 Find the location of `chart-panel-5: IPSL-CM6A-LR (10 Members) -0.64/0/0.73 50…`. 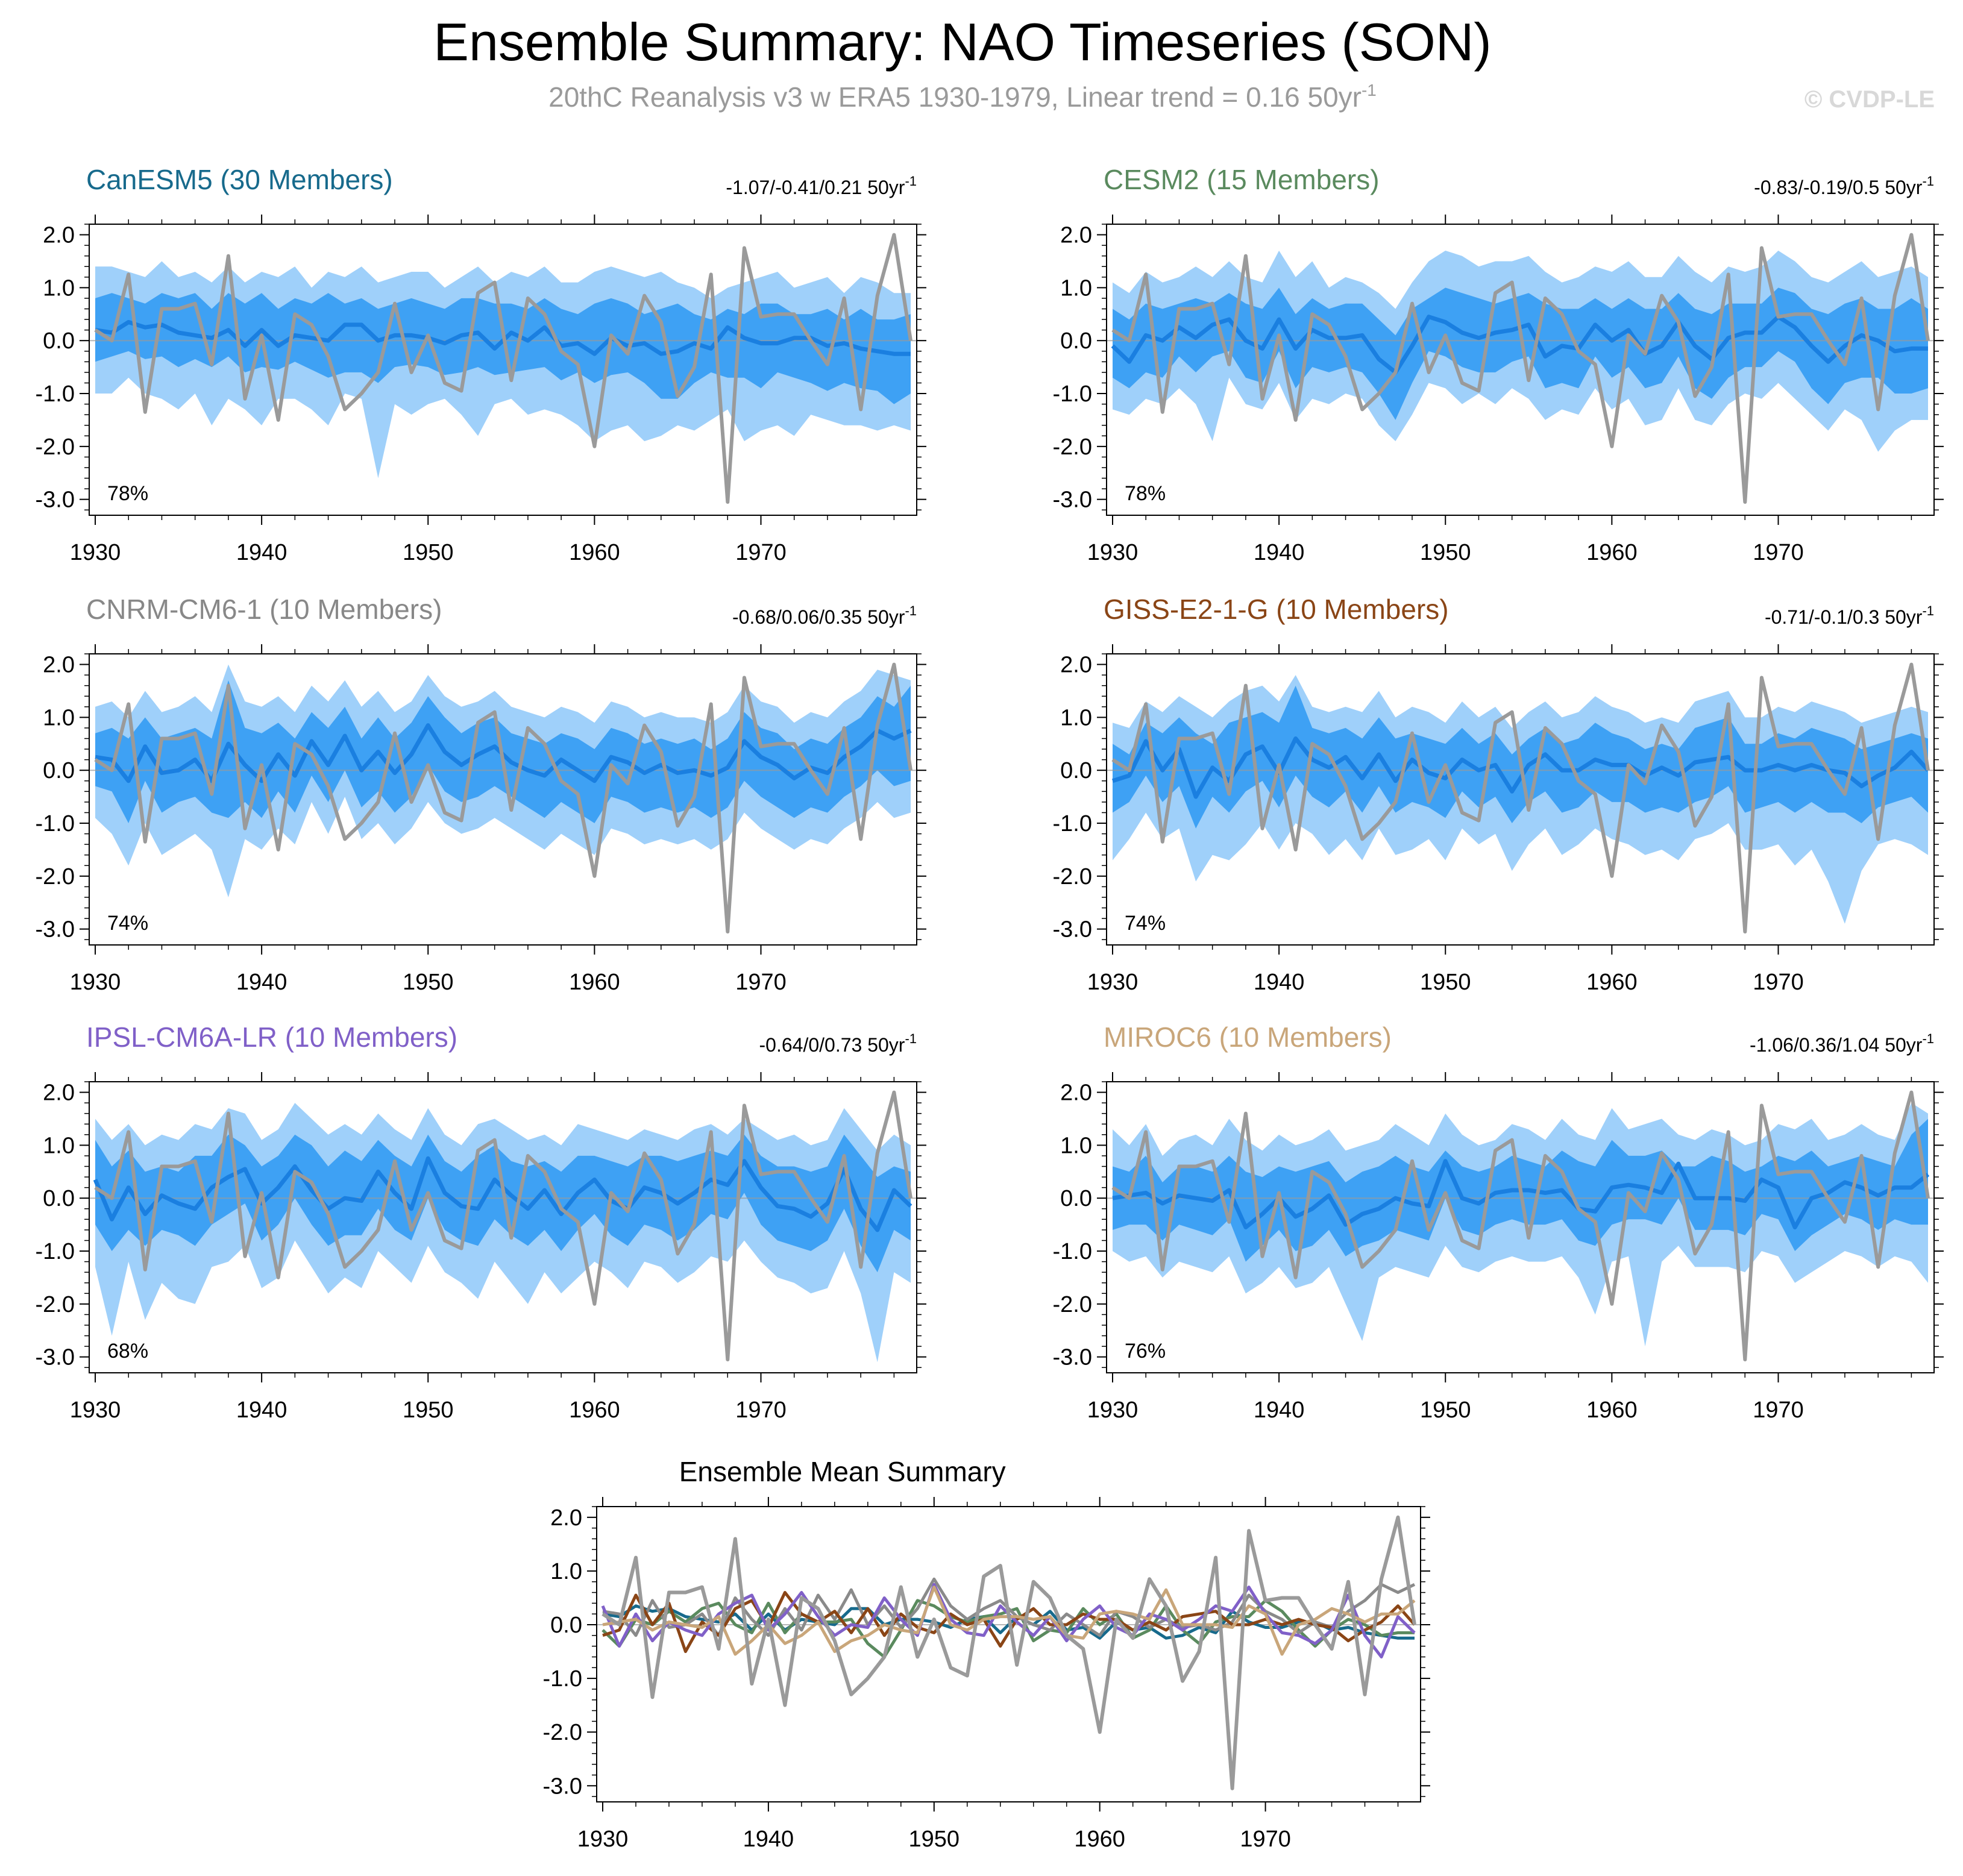

chart-panel-5: IPSL-CM6A-LR (10 Members) -0.64/0/0.73 50… is located at coordinates (481, 1222).